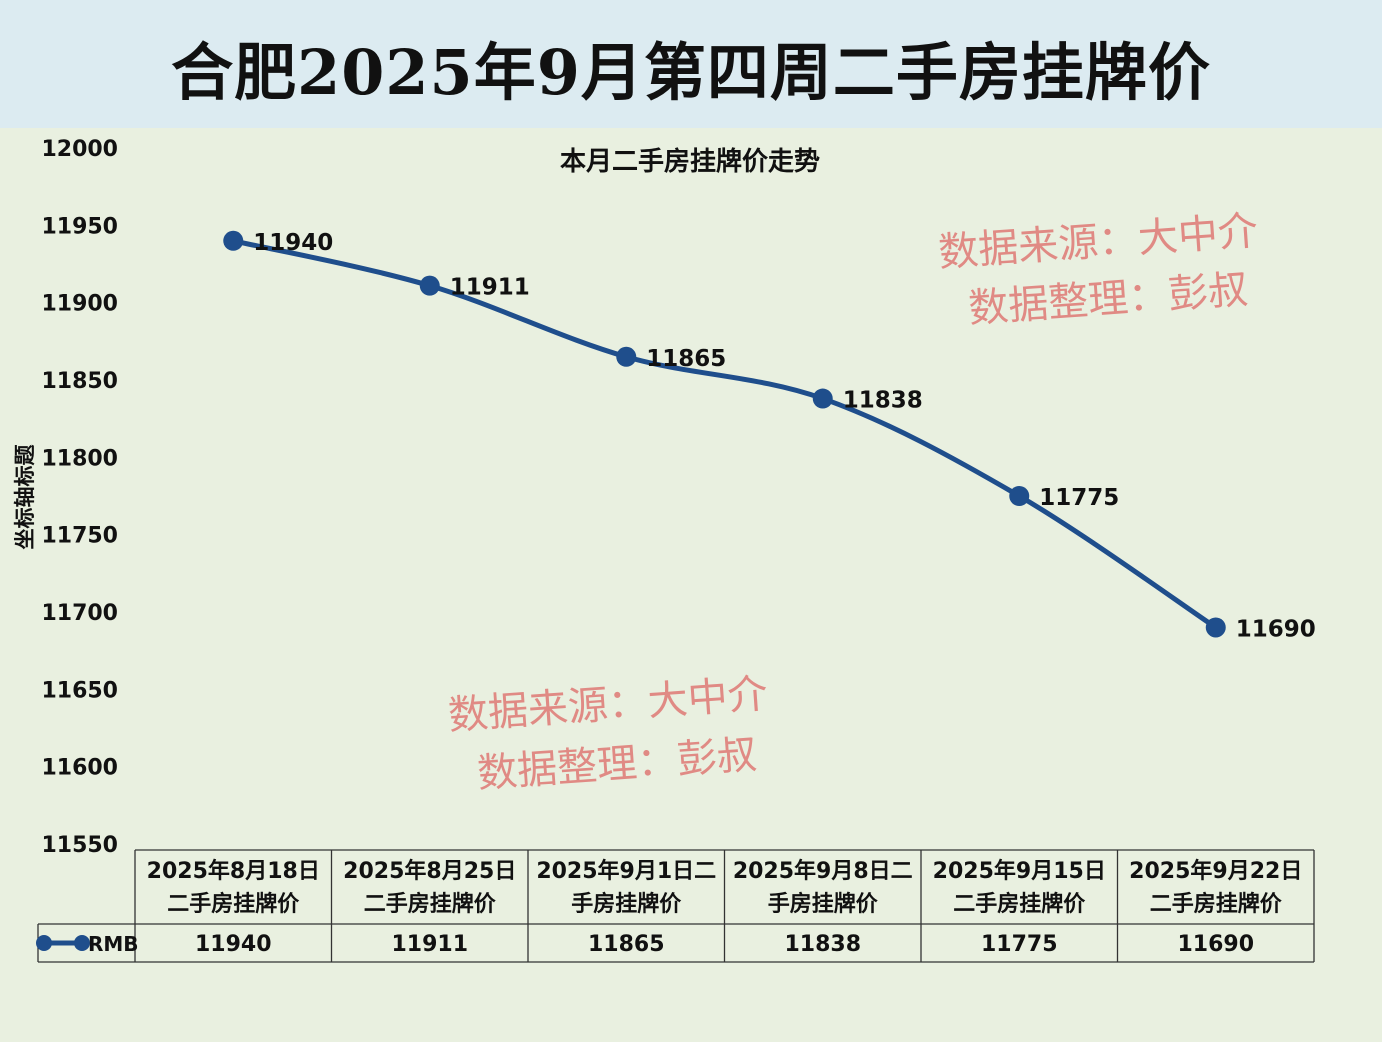 This screenshot has width=1382, height=1042. Describe the element at coordinates (691, 72) in the screenshot. I see `page-title: 合肥2025年9月第四周二手房挂牌价` at that location.